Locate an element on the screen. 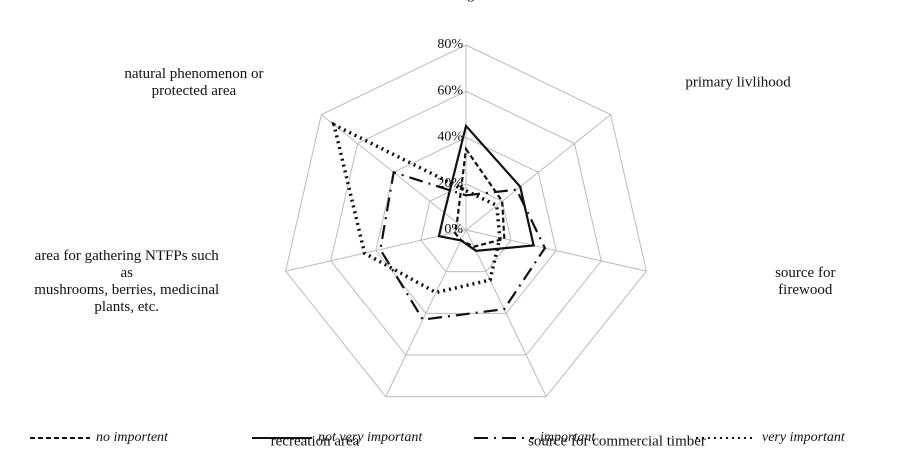 This screenshot has width=898, height=450. axis-label: source for commercial timber is located at coordinates (617, 441).